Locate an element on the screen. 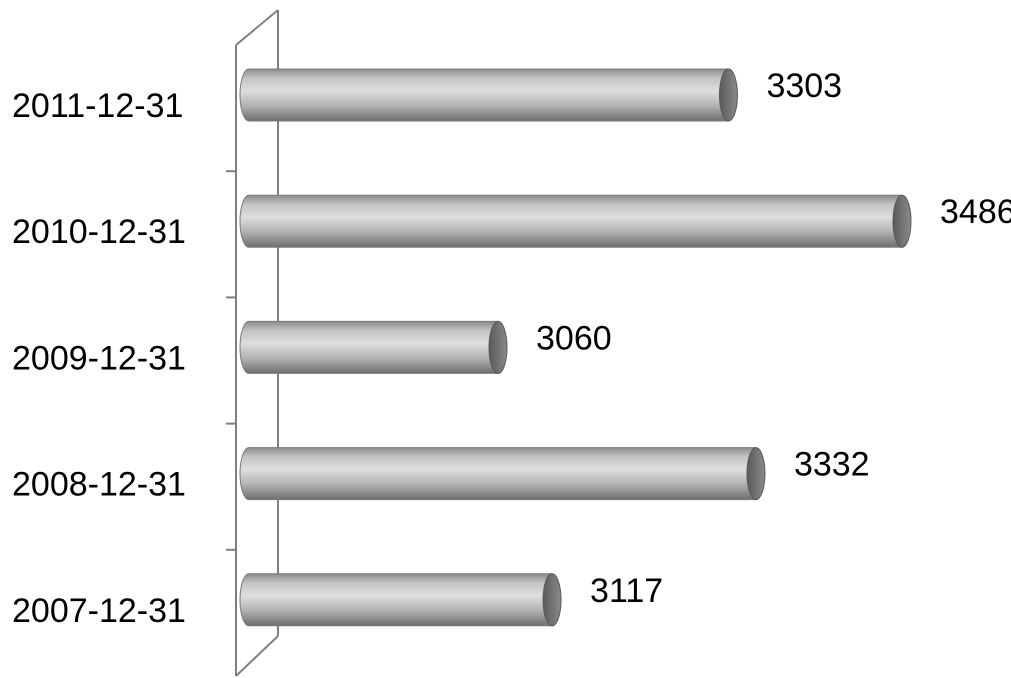  category-label: 2007-12-31 is located at coordinates (99, 611).